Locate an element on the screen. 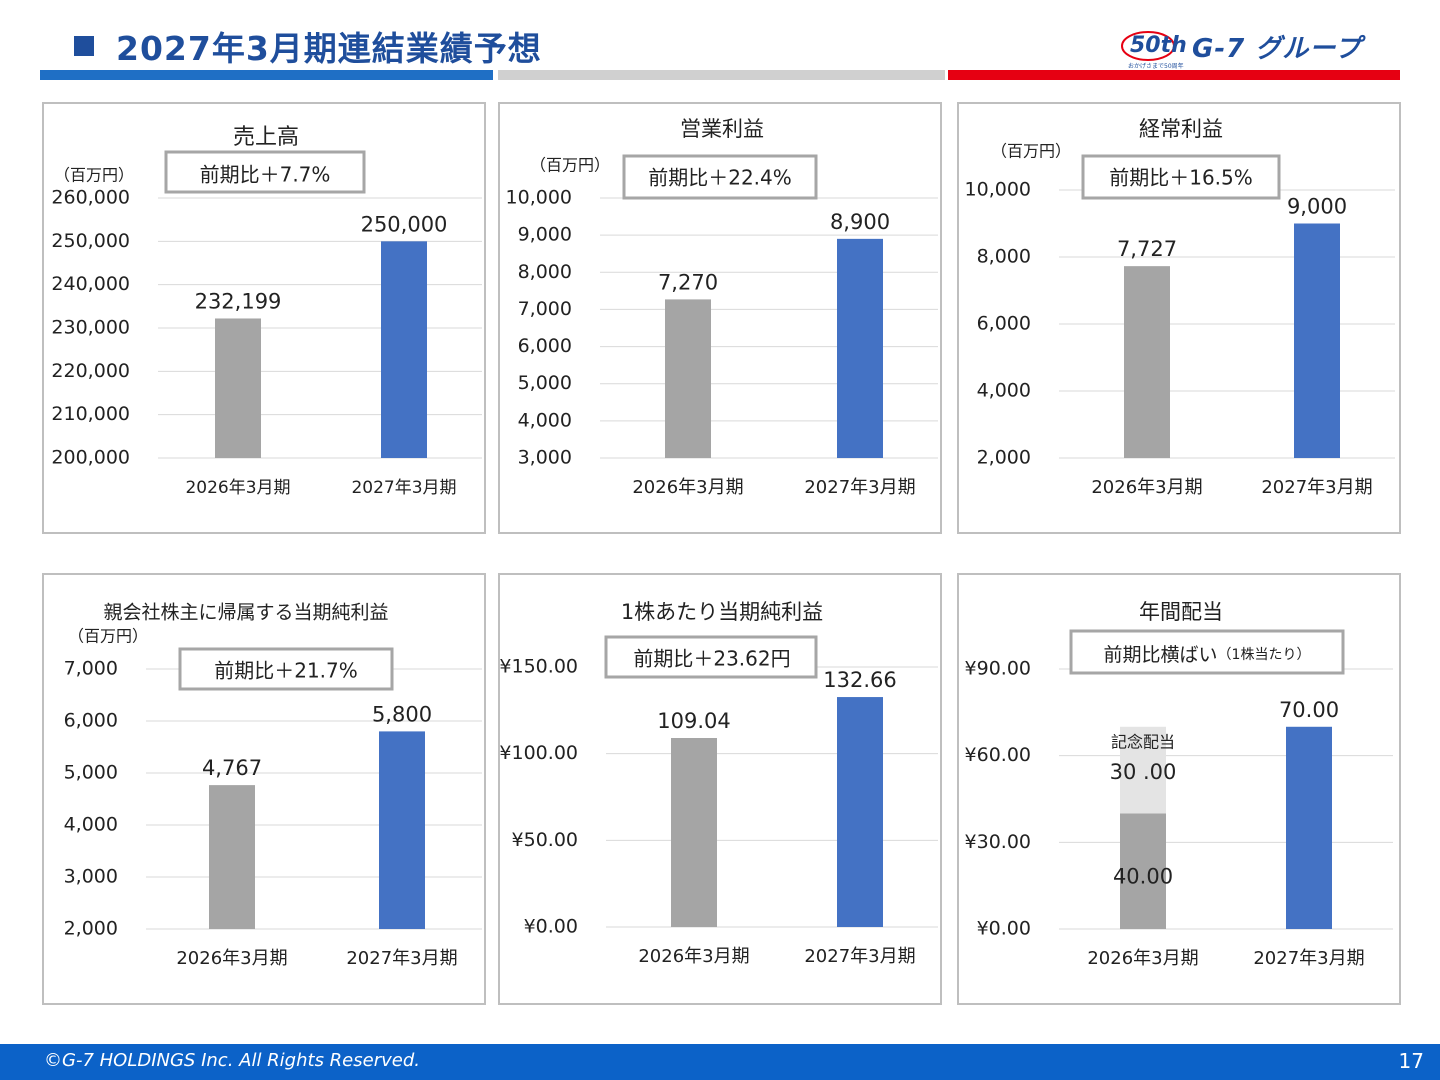  stack-name-label: 記念配当 is located at coordinates (1143, 741).